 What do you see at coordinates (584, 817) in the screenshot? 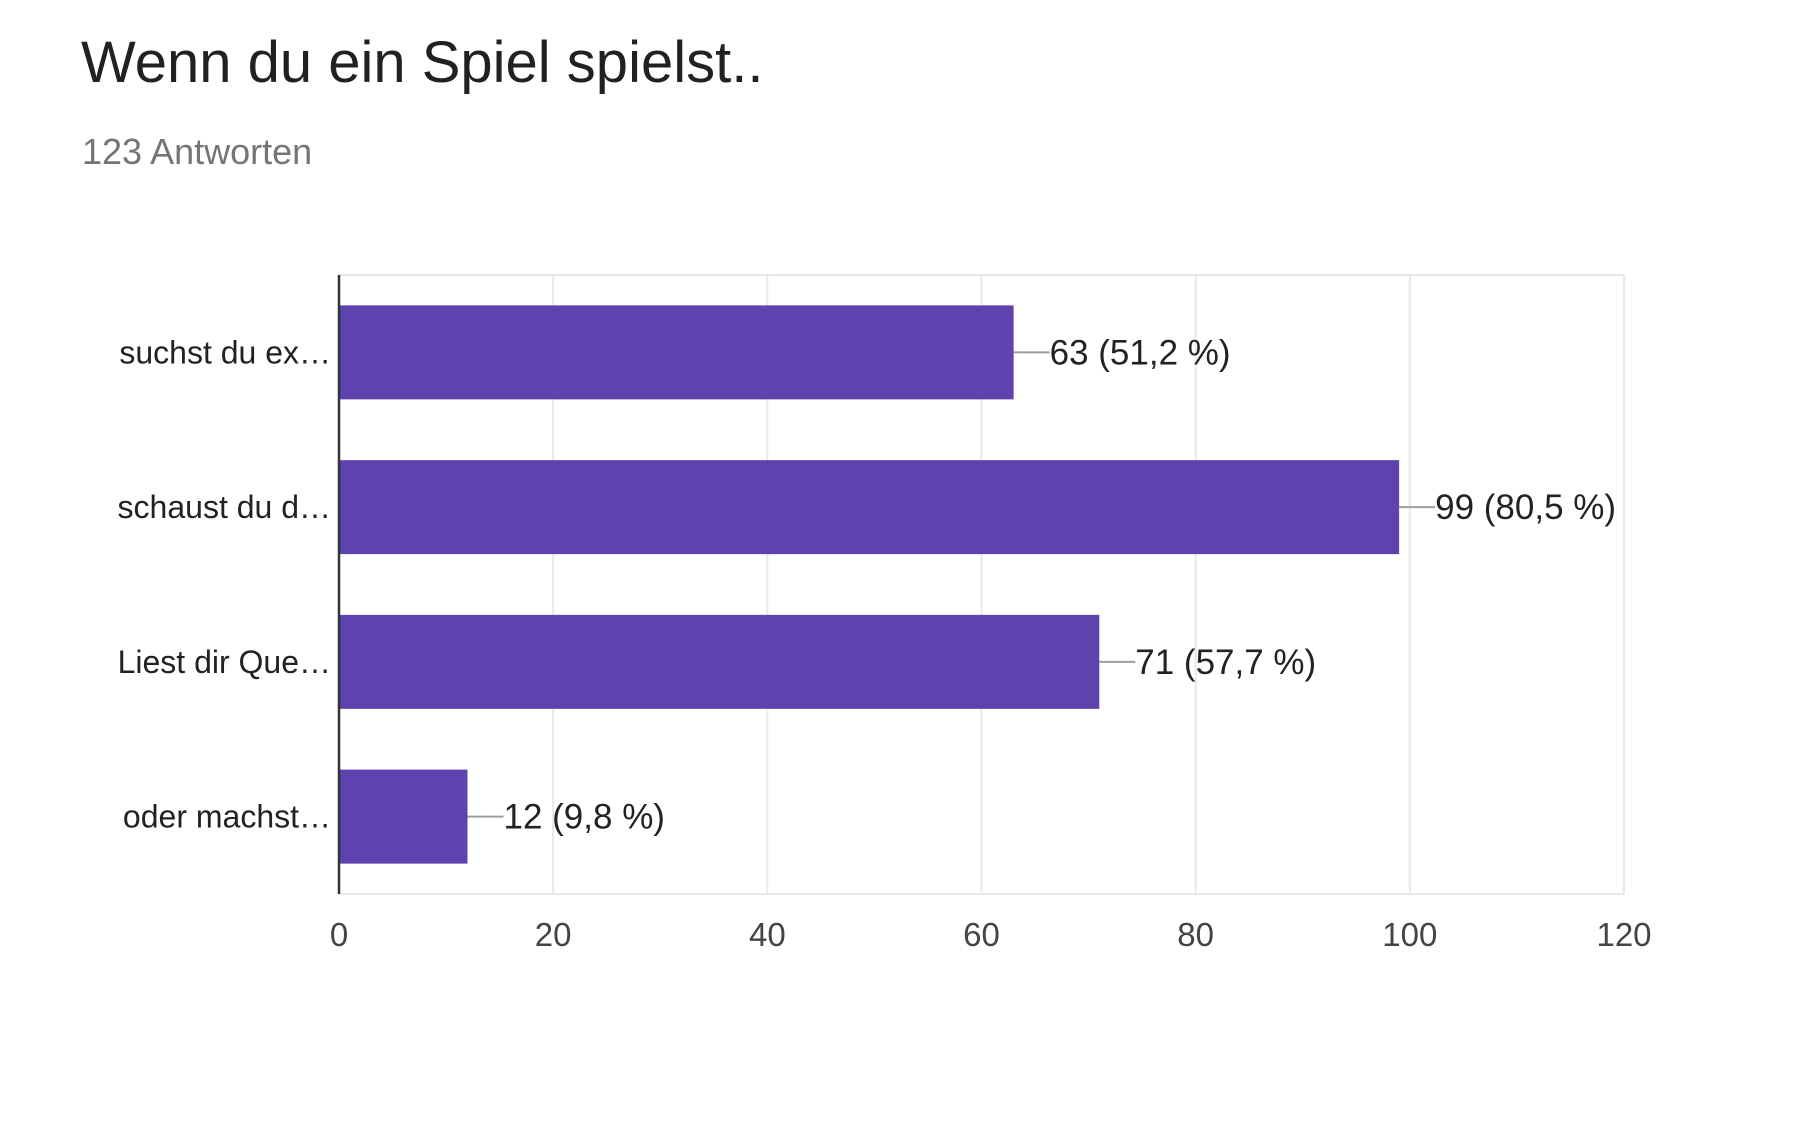
I see `bar-value-label: 12 (9,8 %)` at bounding box center [584, 817].